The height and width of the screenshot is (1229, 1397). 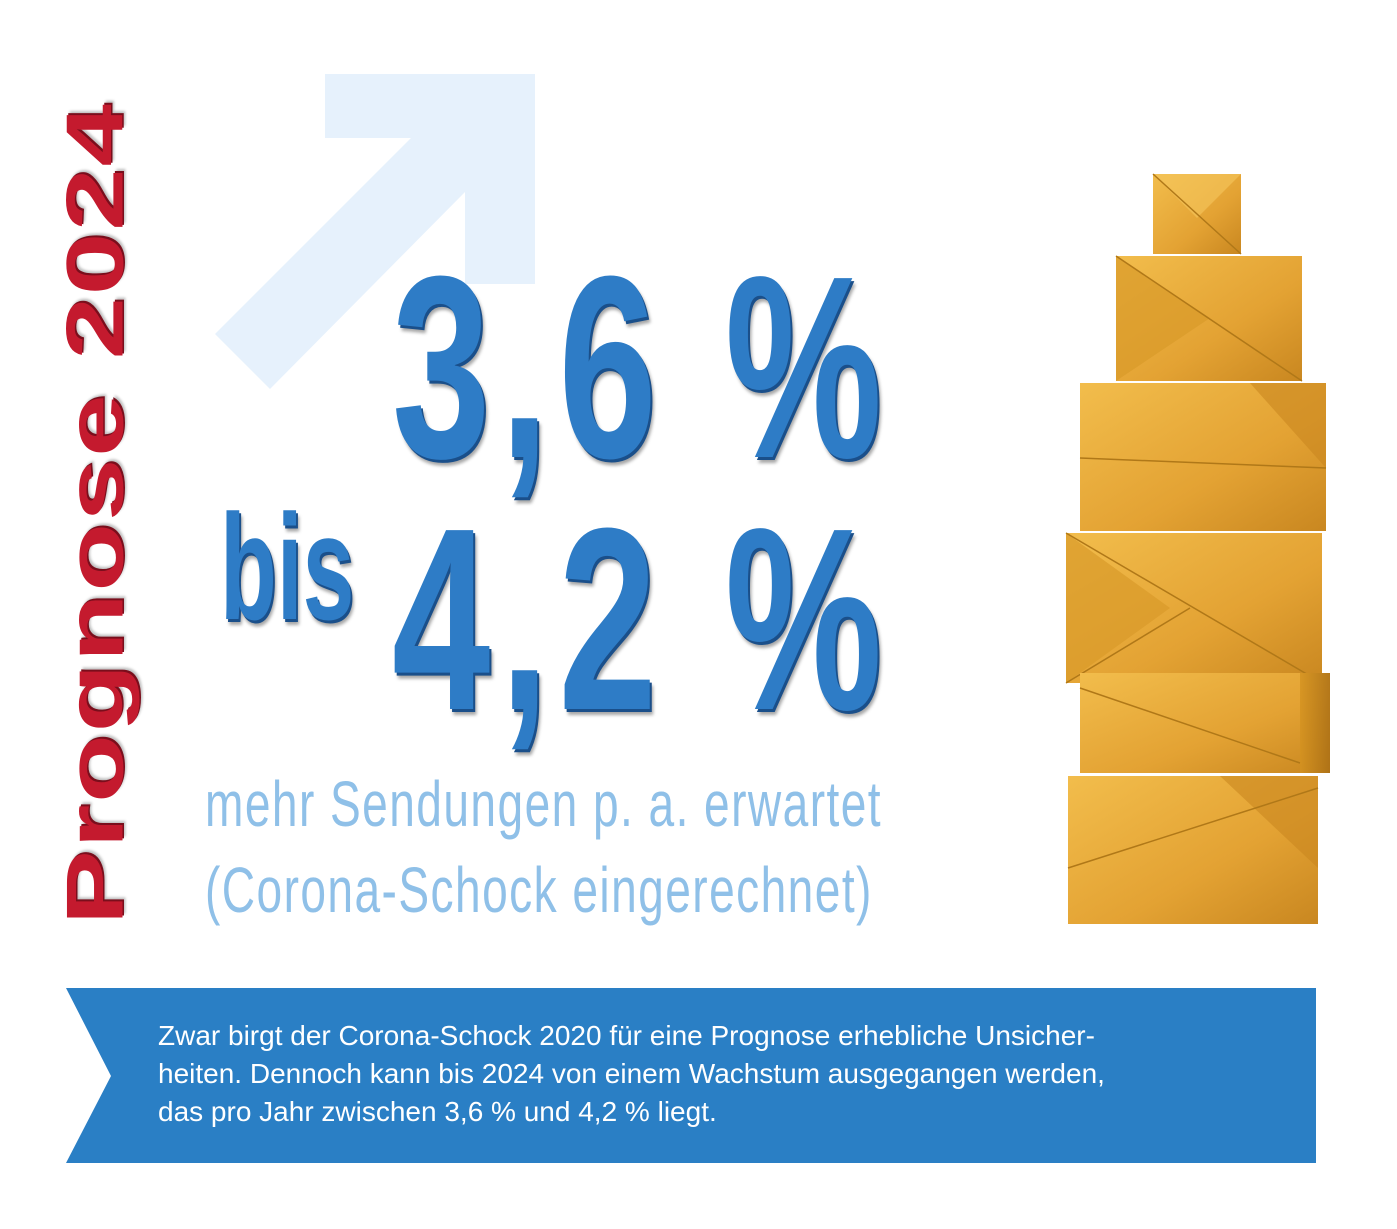 What do you see at coordinates (642, 368) in the screenshot?
I see `low-percentage: 3,6 %` at bounding box center [642, 368].